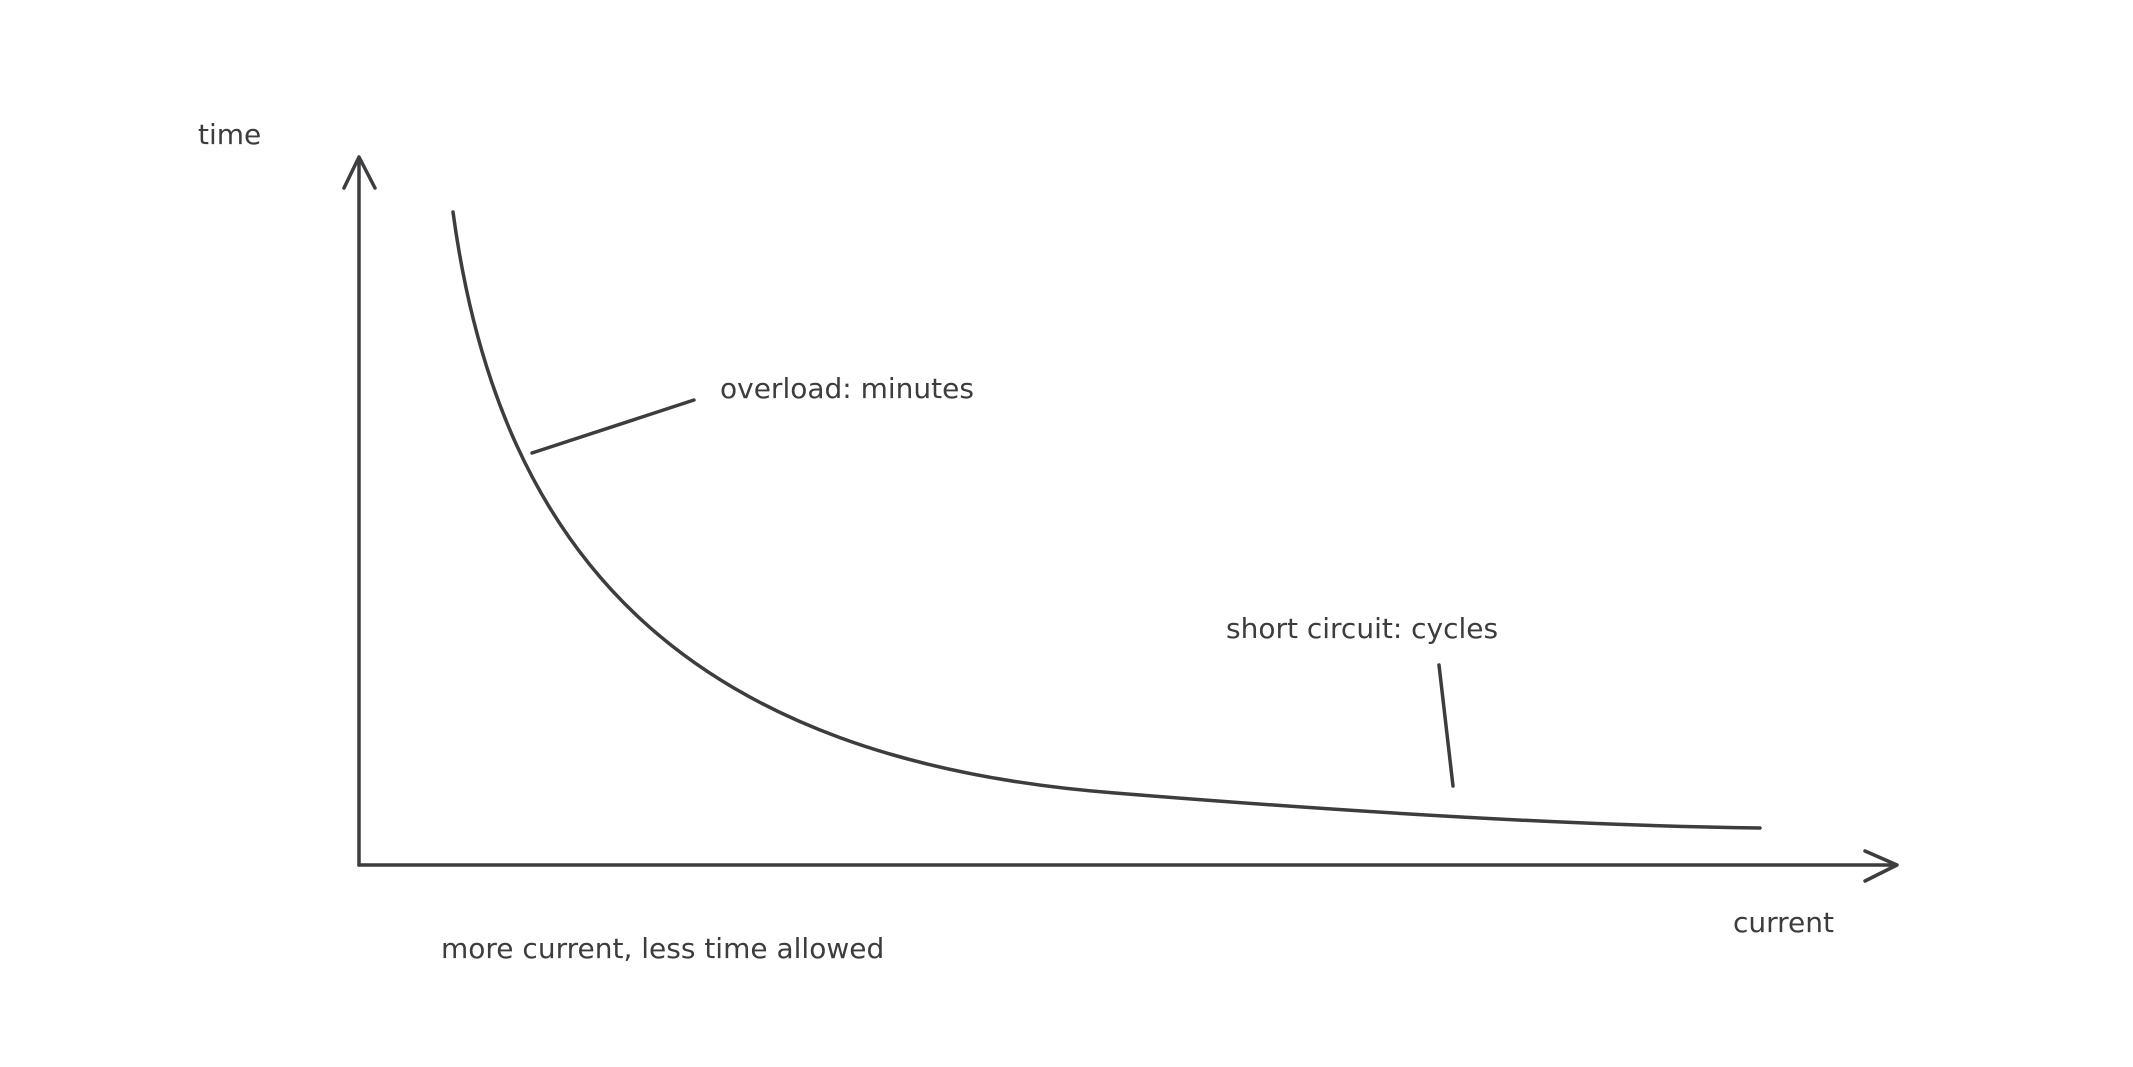 This screenshot has height=1067, width=2133. What do you see at coordinates (229, 134) in the screenshot?
I see `y-axis-label: time` at bounding box center [229, 134].